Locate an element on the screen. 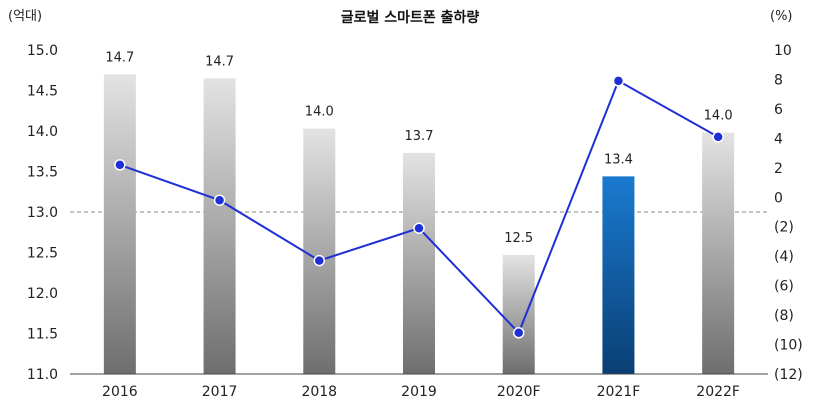 This screenshot has height=404, width=818. left-tick-label: 11.0 is located at coordinates (42, 375).